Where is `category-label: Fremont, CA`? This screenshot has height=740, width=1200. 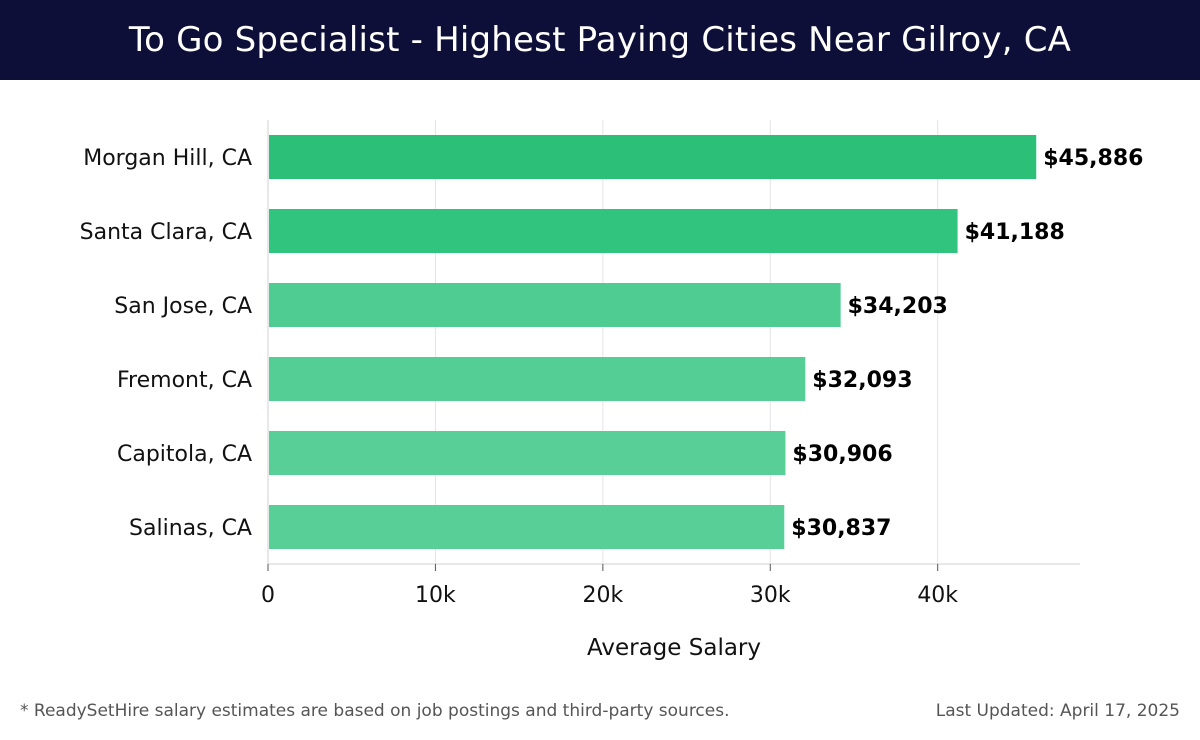
category-label: Fremont, CA is located at coordinates (184, 380).